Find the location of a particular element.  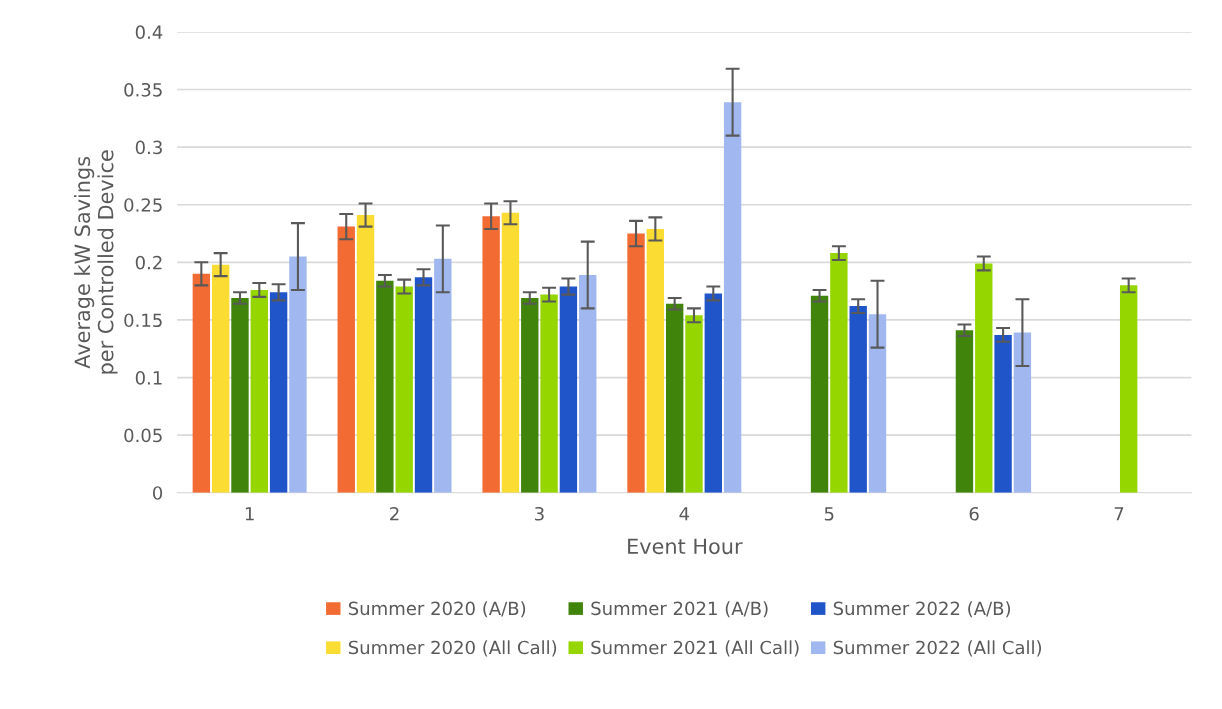

y-tick-label: 0.25 is located at coordinates (143, 205).